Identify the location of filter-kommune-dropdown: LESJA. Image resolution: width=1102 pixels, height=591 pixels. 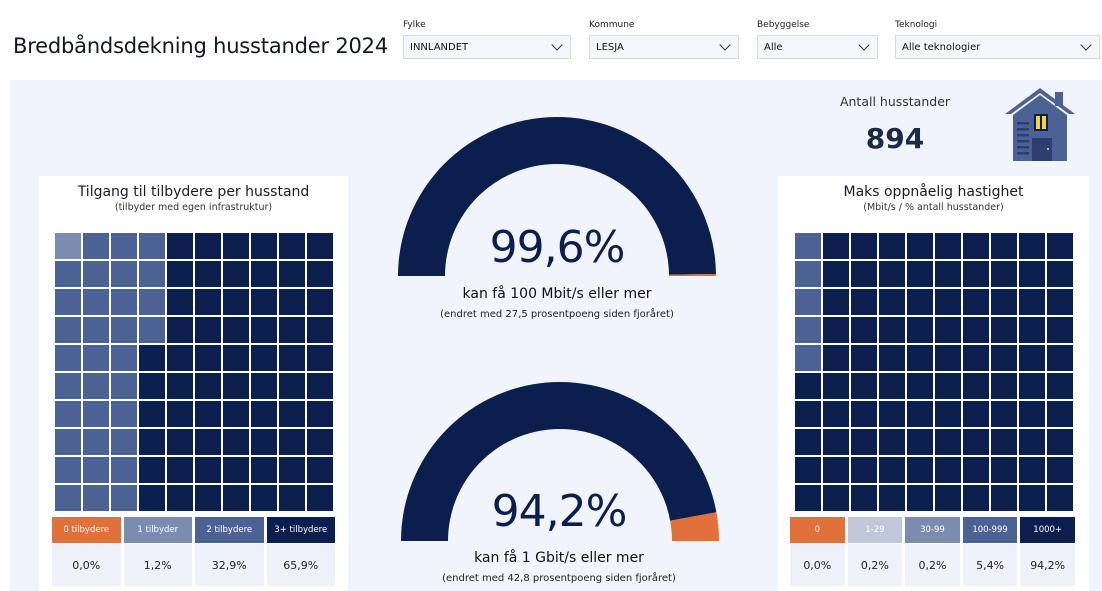
(664, 47).